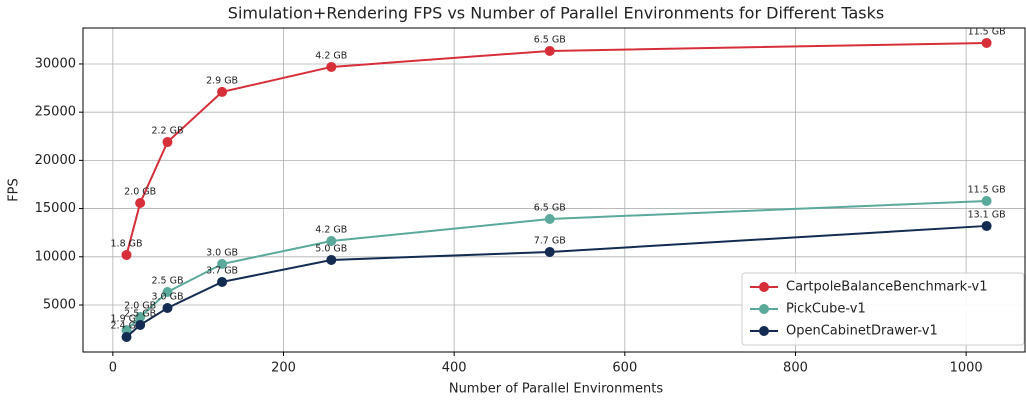 This screenshot has width=1026, height=400. Describe the element at coordinates (887, 287) in the screenshot. I see `legend-label: CartpoleBalanceBenchmark-v1` at that location.